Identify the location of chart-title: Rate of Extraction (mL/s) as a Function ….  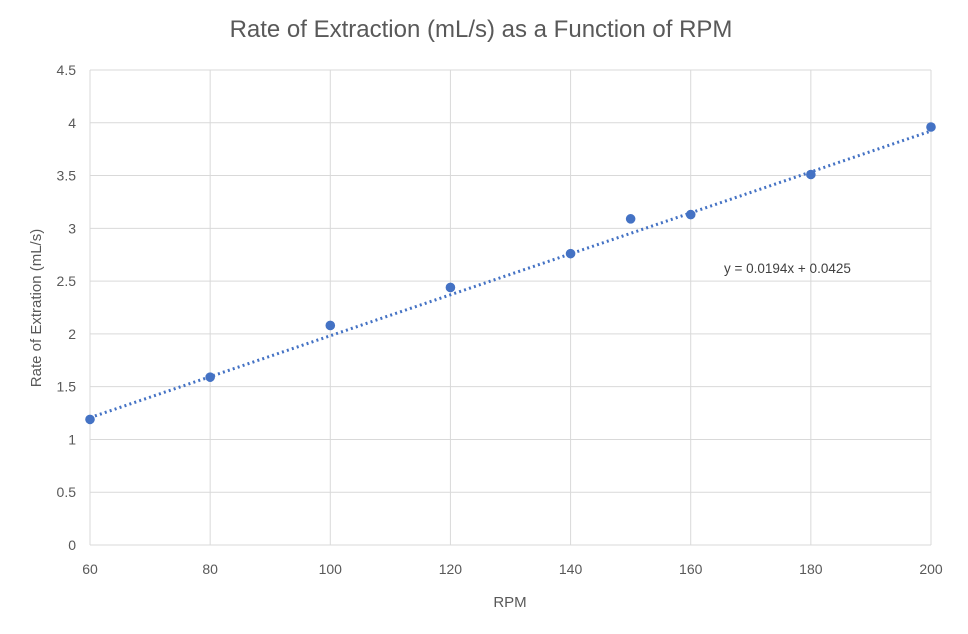
(481, 29).